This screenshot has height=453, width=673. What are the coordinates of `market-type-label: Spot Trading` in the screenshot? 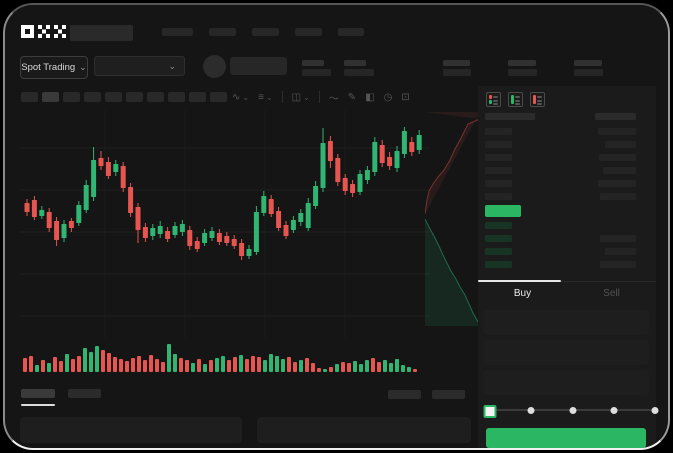 It's located at (48, 67).